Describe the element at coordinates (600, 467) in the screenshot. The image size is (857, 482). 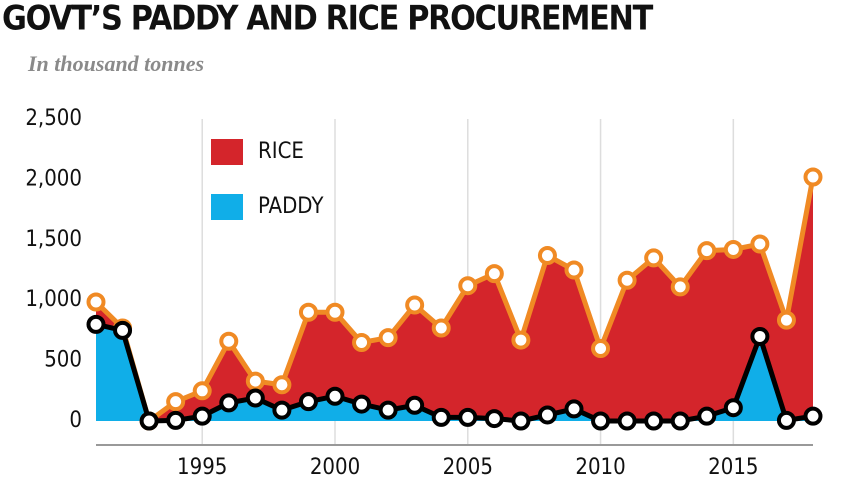
I see `x-tick-label: 2010` at that location.